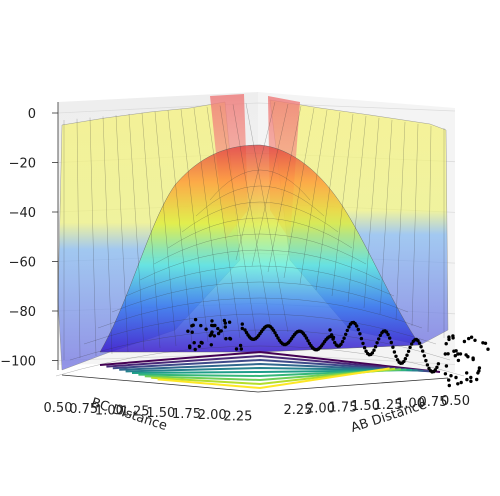 The height and width of the screenshot is (496, 500). I want to click on z-tick-label: −20, so click(22, 164).